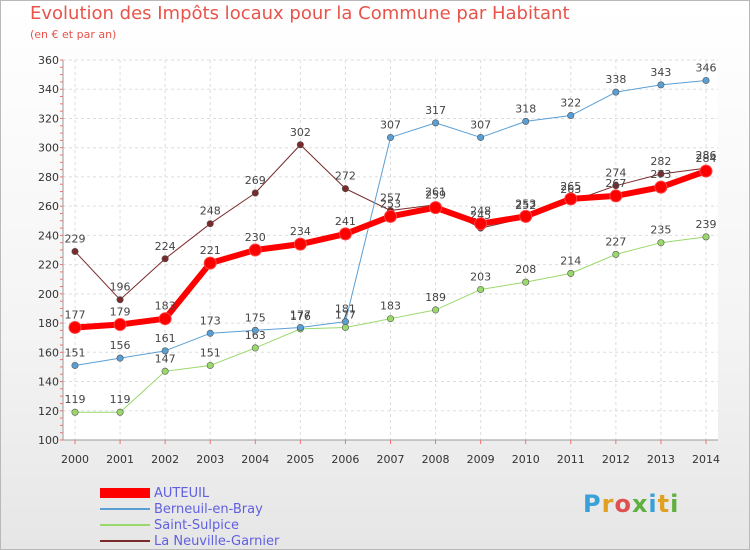 This screenshot has height=550, width=750. I want to click on data-label-berneuil-en-bray: 346, so click(706, 67).